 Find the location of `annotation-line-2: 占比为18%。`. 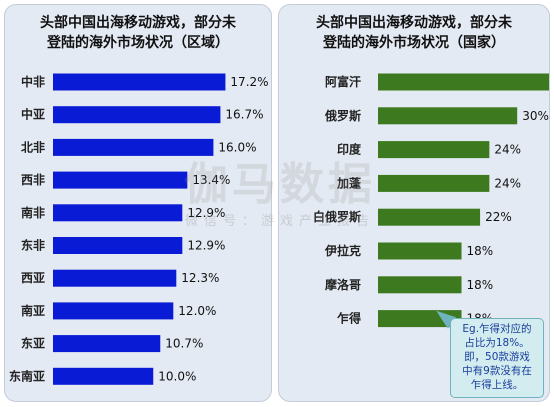

annotation-line-2: 占比为18%。 is located at coordinates (497, 343).